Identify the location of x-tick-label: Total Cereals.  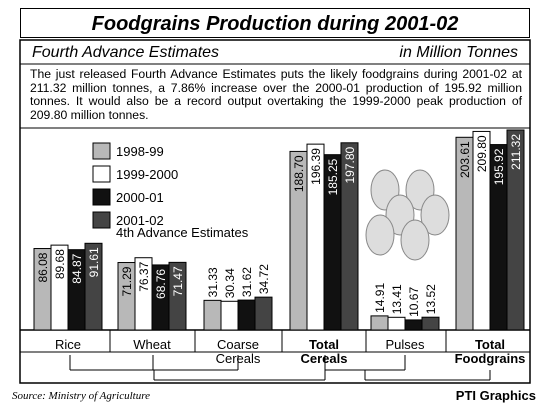
(324, 351).